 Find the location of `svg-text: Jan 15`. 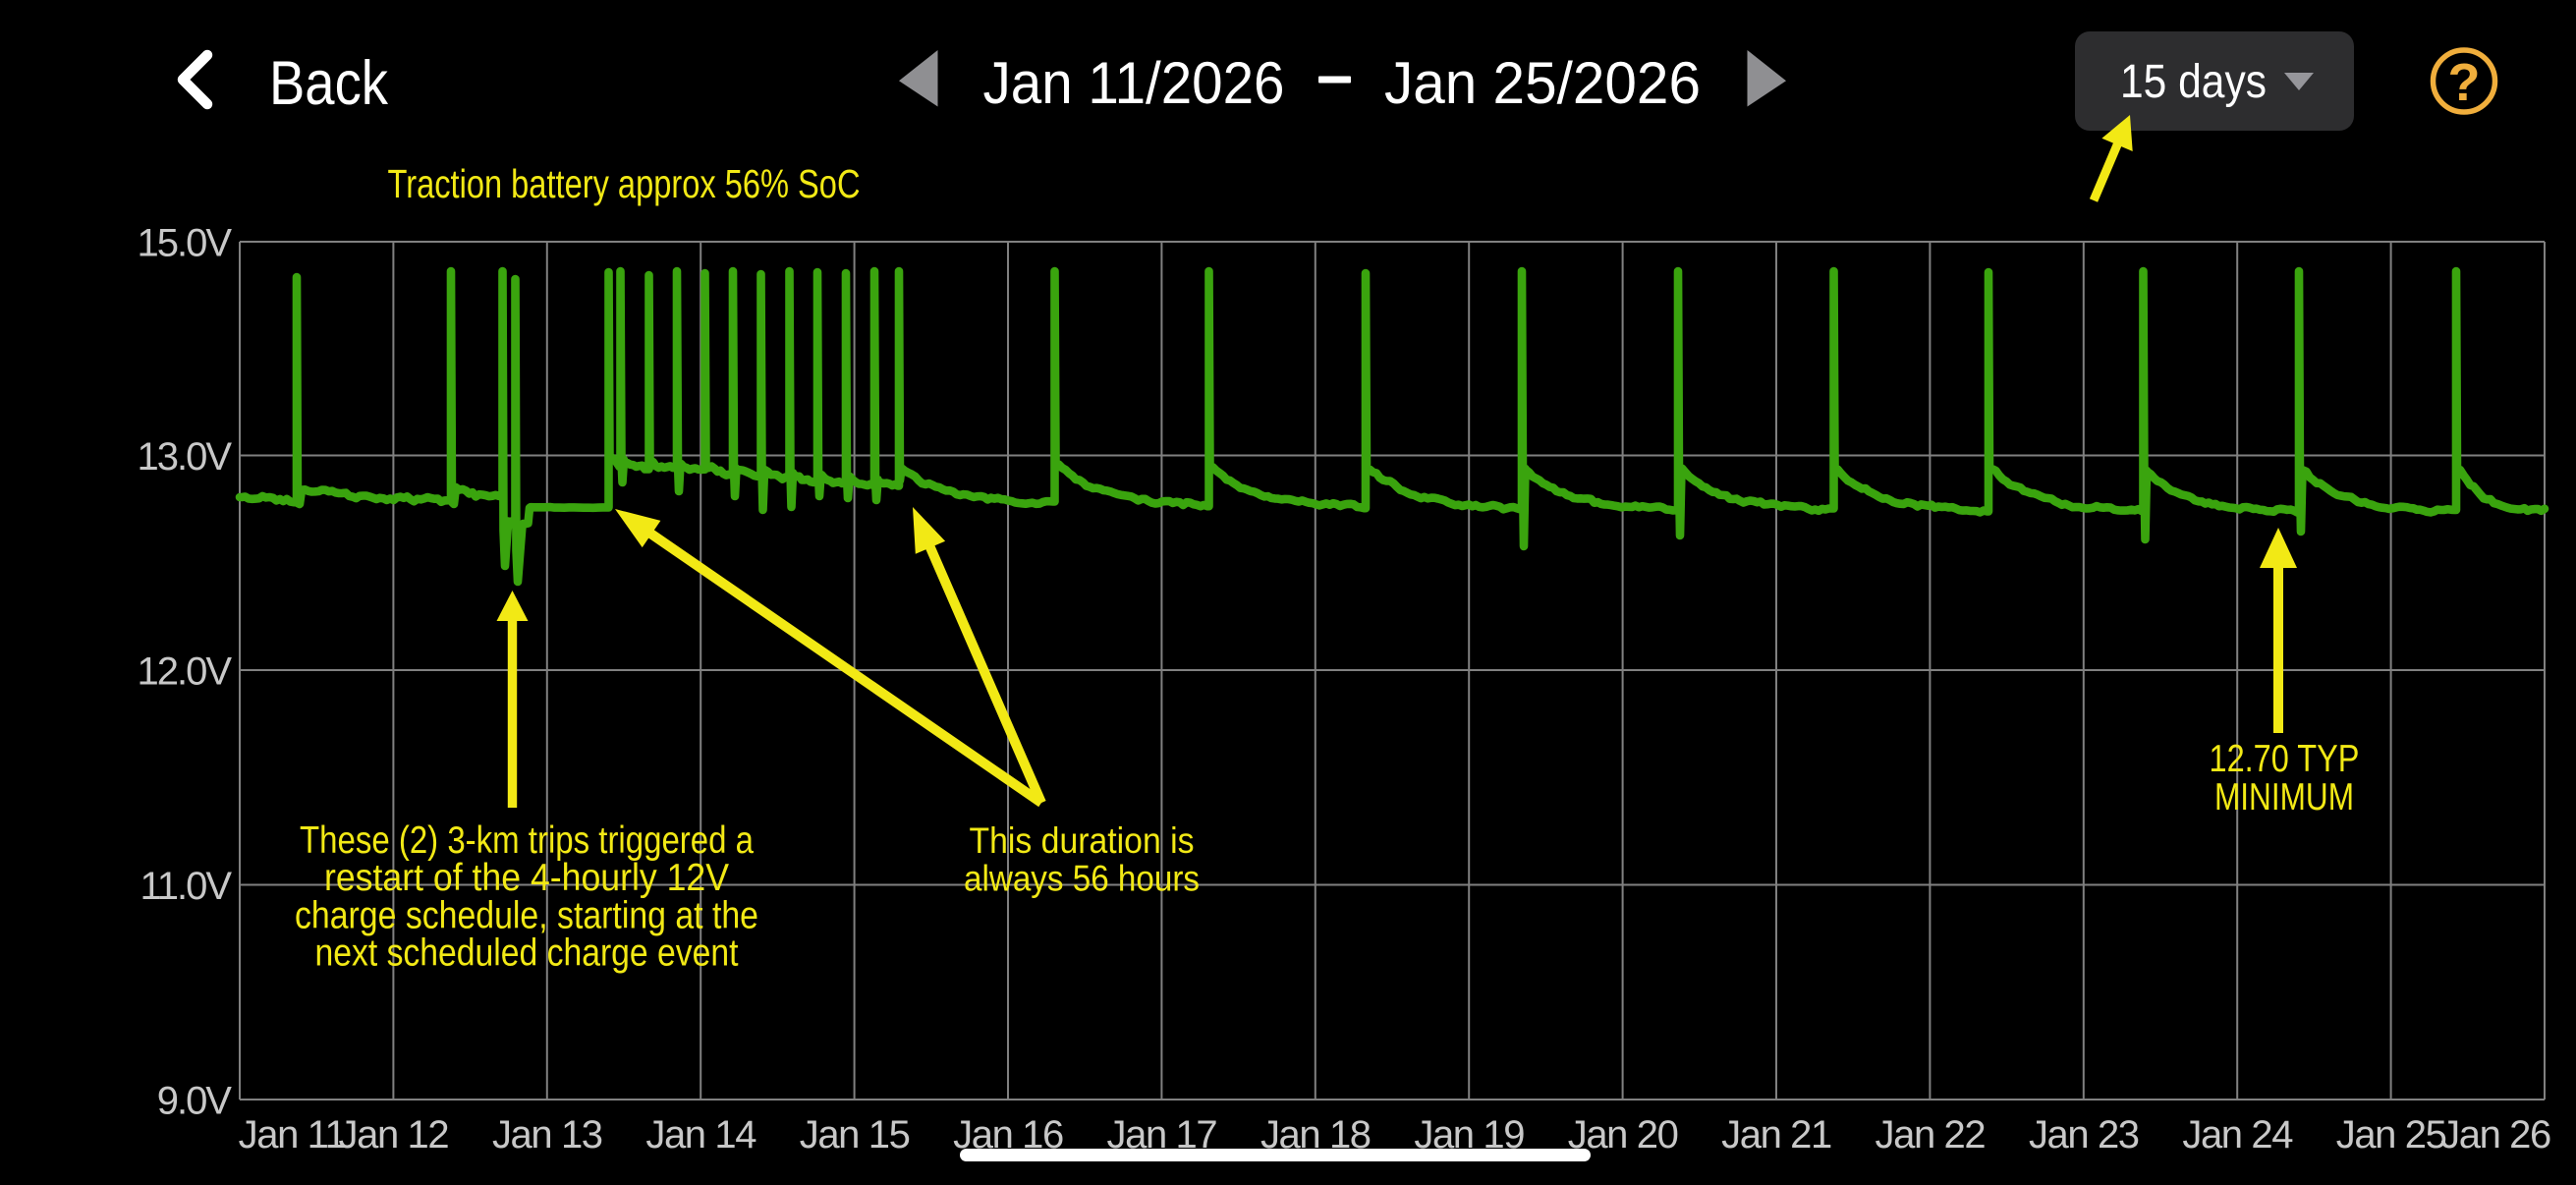

svg-text: Jan 15 is located at coordinates (855, 1135).